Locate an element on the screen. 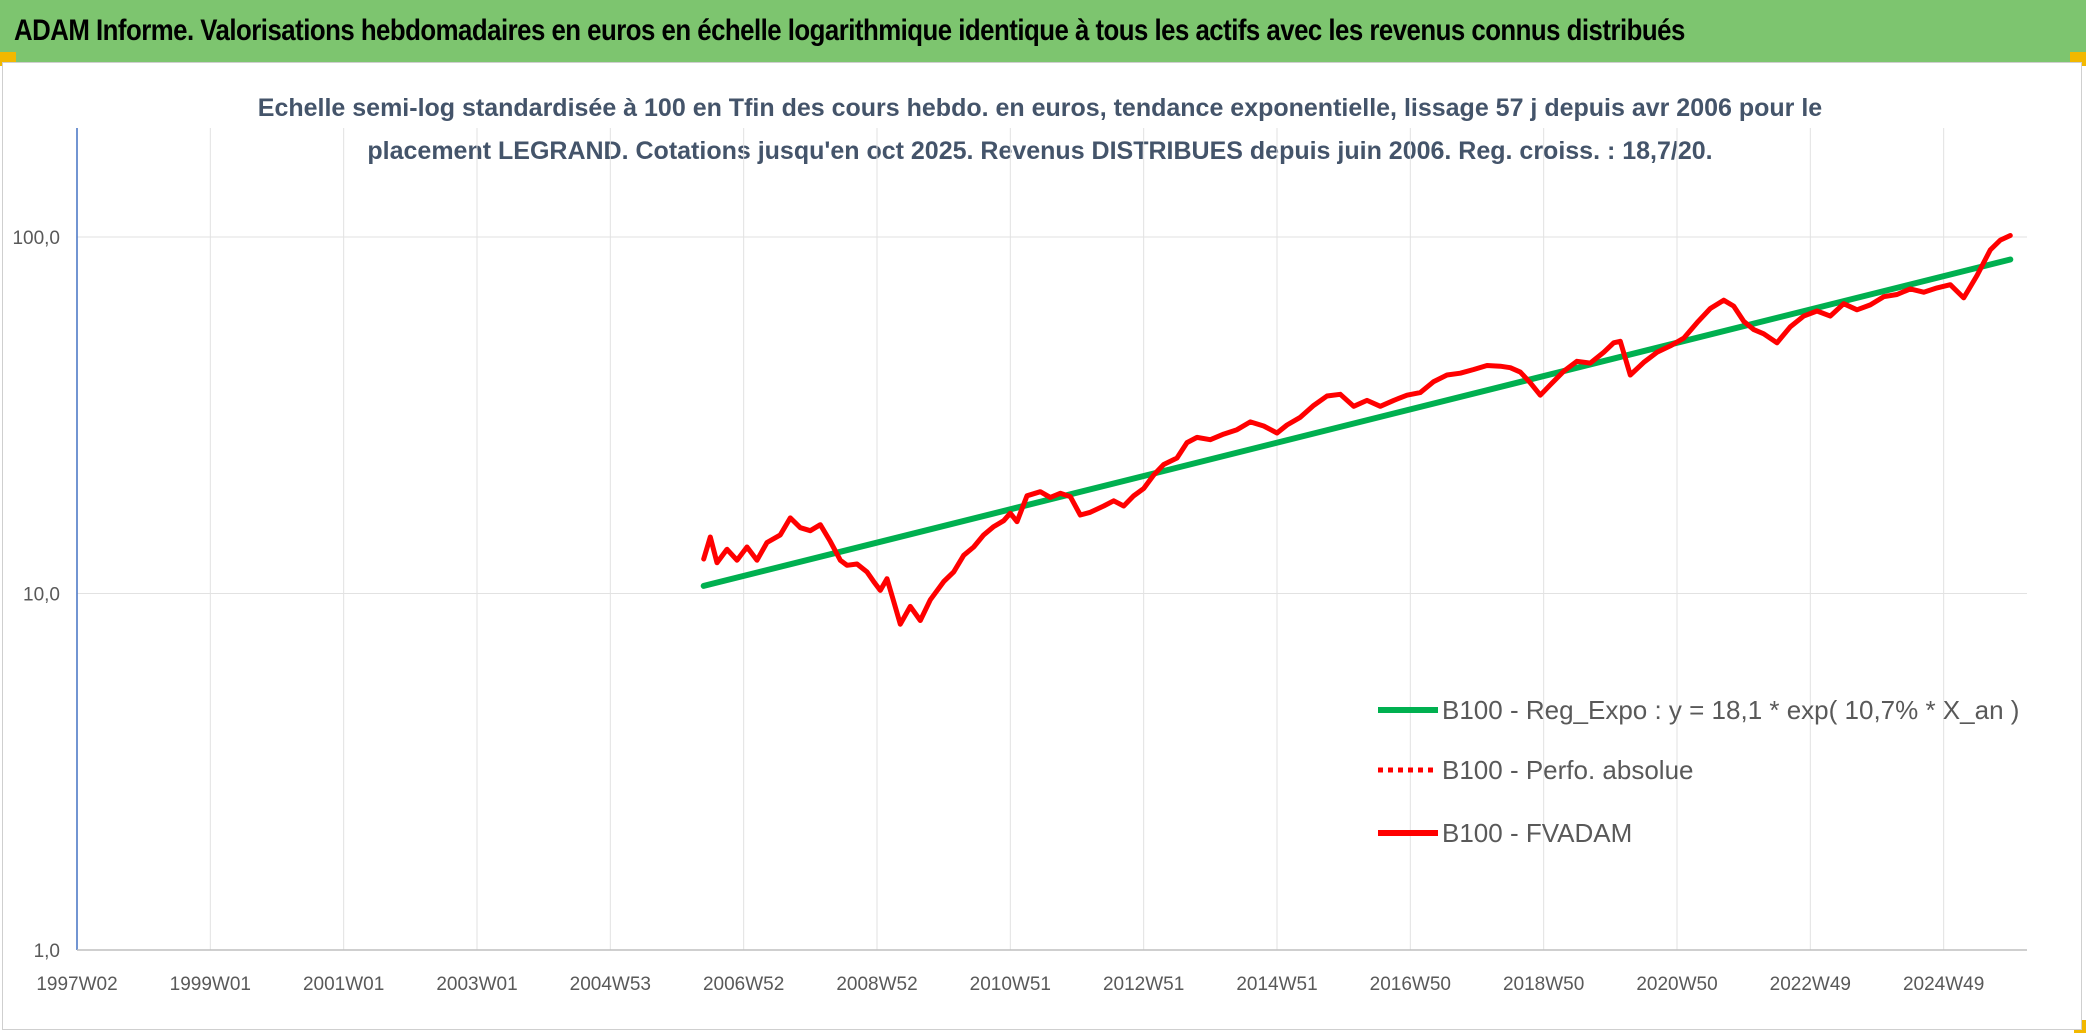  y-axis-ticks: 1,0 10,0 100,0 is located at coordinates (36, 595).